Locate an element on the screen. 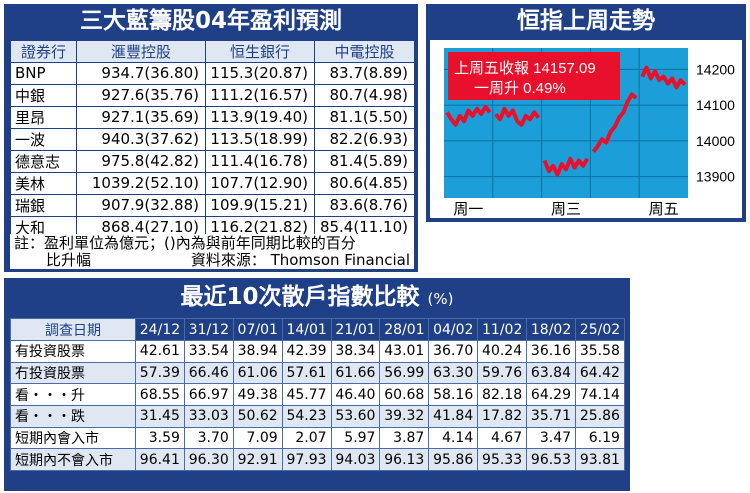 The image size is (750, 493). earnings-header-row: 證券行 滙豐控股 恒生銀行 中電控股 is located at coordinates (212, 51).